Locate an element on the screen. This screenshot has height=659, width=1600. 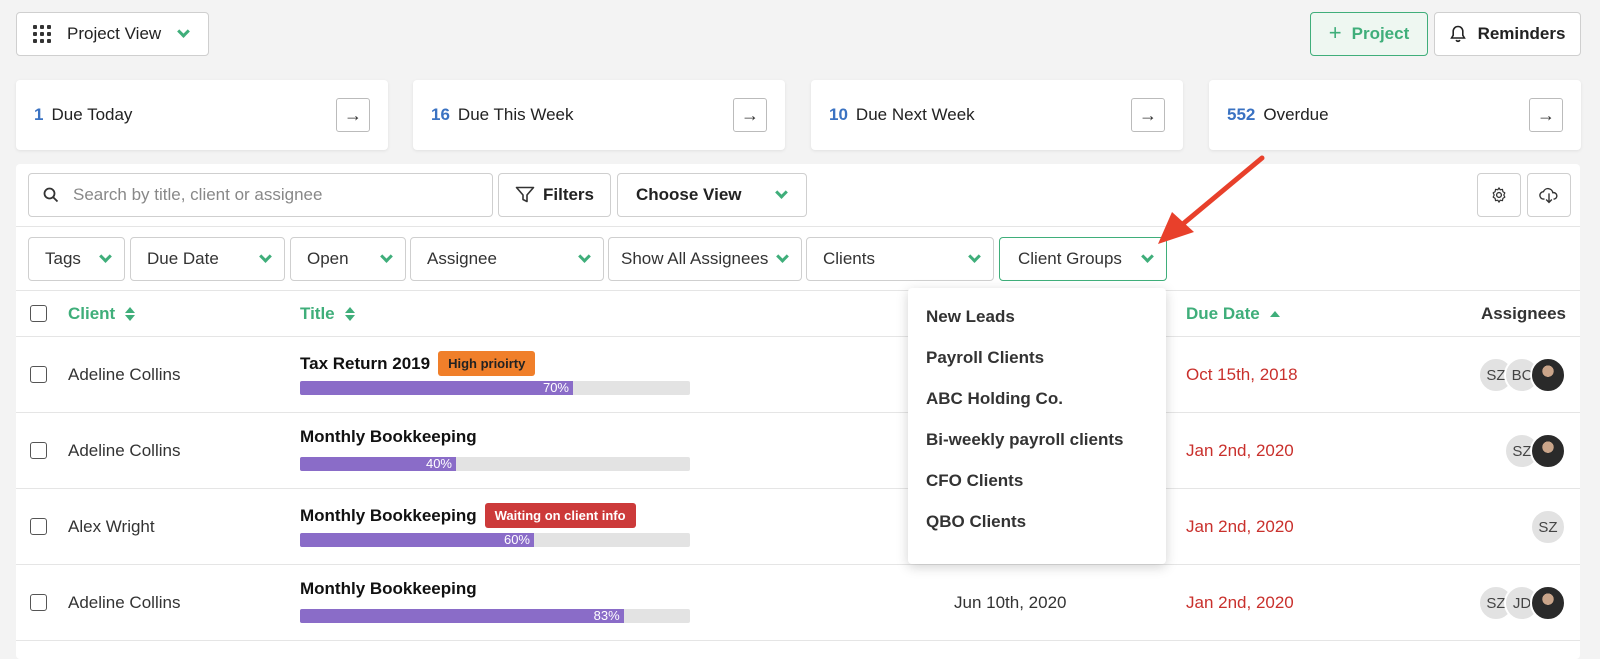
filter-status: Open is located at coordinates (348, 259).